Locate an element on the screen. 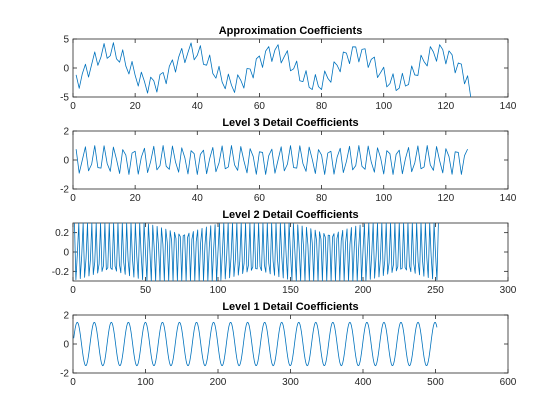 The image size is (560, 420). x-tick-label: 250 is located at coordinates (435, 290).